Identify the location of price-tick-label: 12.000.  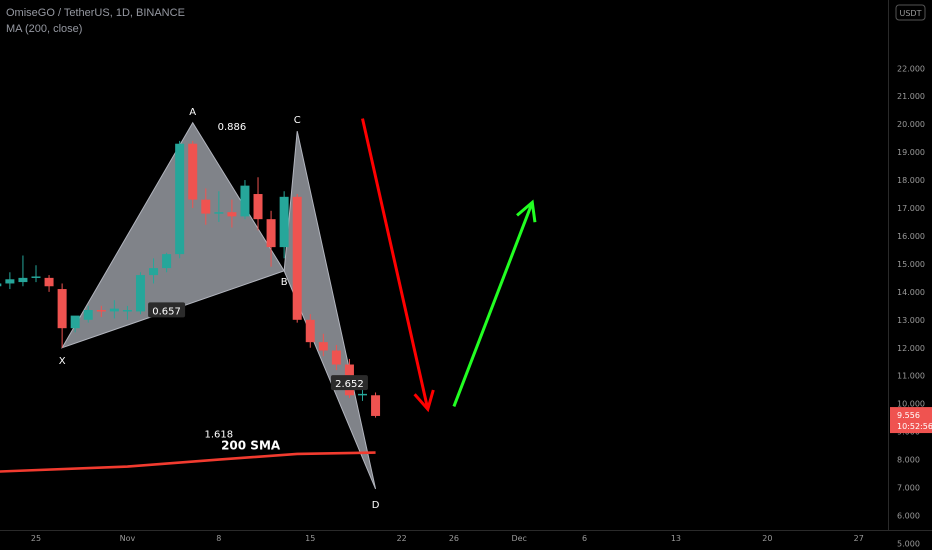
(911, 348).